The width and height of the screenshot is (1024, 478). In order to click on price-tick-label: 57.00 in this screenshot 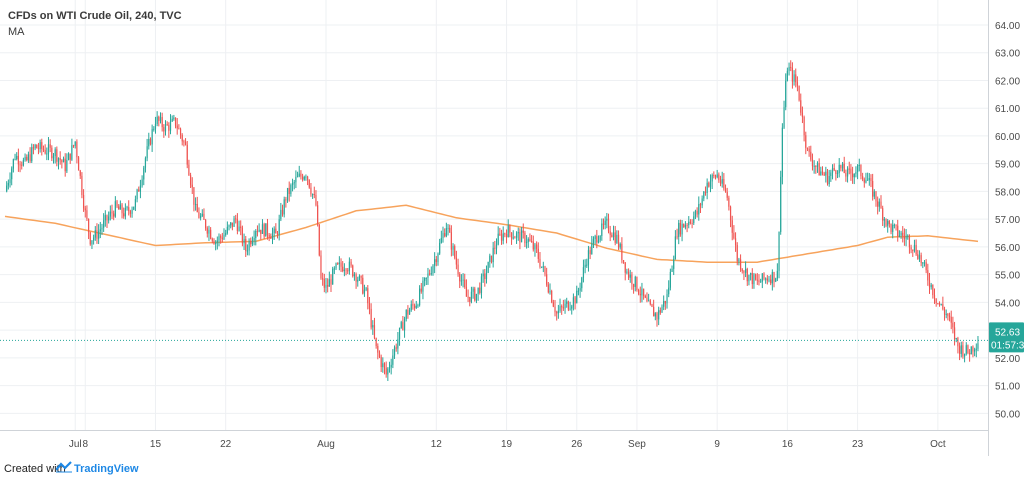, I will do `click(1007, 220)`.